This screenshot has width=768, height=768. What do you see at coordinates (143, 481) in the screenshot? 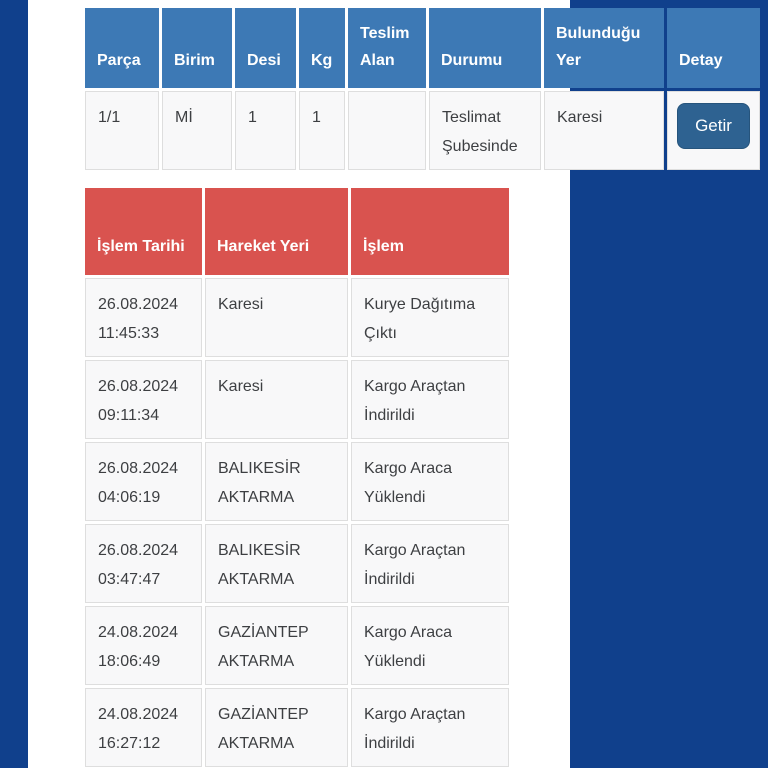
I see `islem-tarihi-cell: 26.08.2024 04:06:19` at bounding box center [143, 481].